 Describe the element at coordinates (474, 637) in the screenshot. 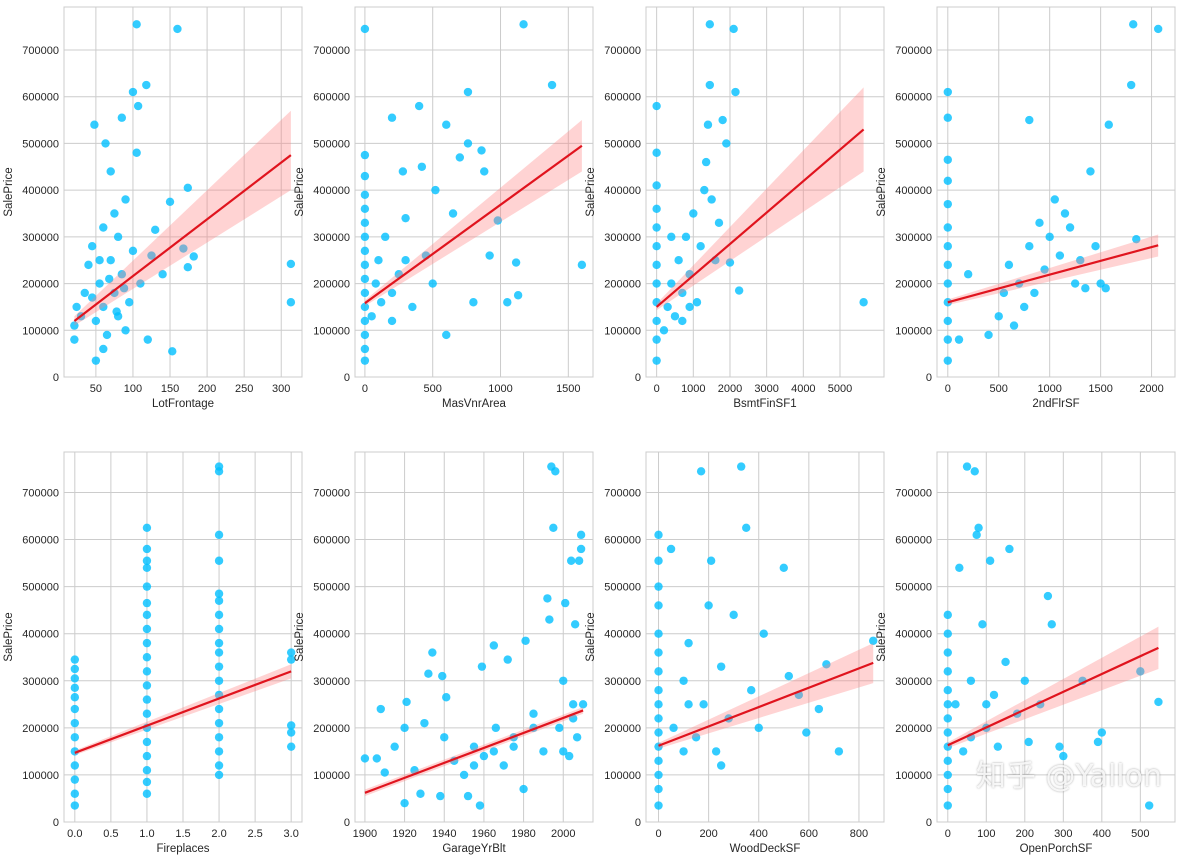

I see `plot-area` at that location.